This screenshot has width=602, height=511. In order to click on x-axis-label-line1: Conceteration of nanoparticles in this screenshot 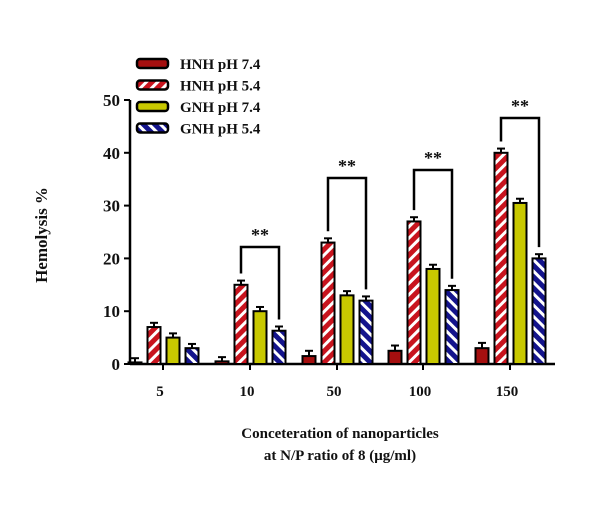, I will do `click(340, 434)`.